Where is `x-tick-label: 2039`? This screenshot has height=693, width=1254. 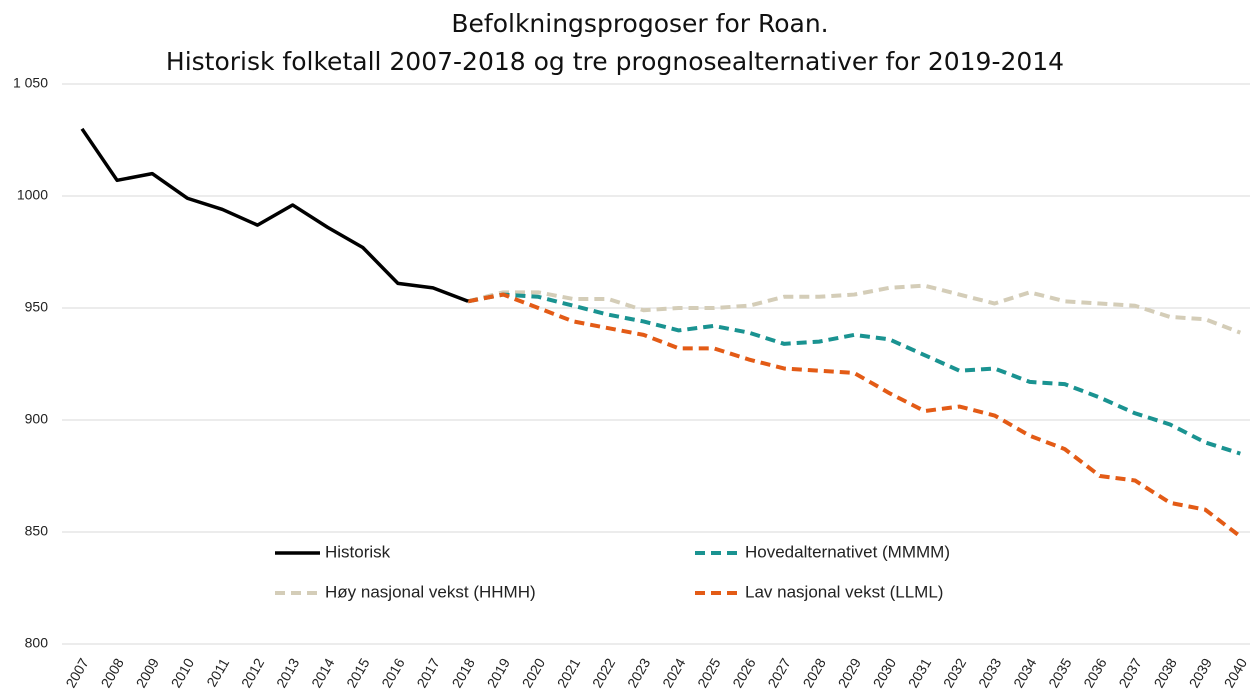 x-tick-label: 2039 is located at coordinates (1201, 672).